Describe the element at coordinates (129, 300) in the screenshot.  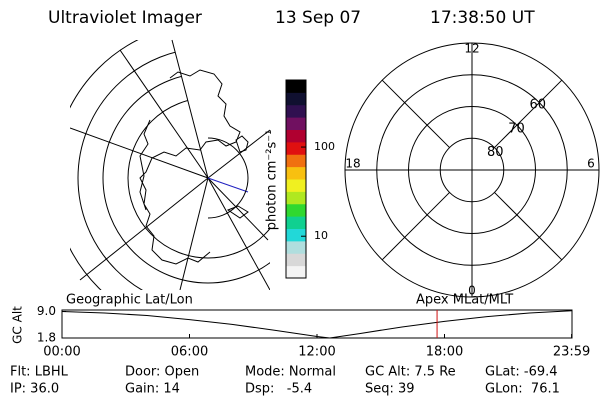
I see `left-label: Geographic Lat/Lon` at that location.